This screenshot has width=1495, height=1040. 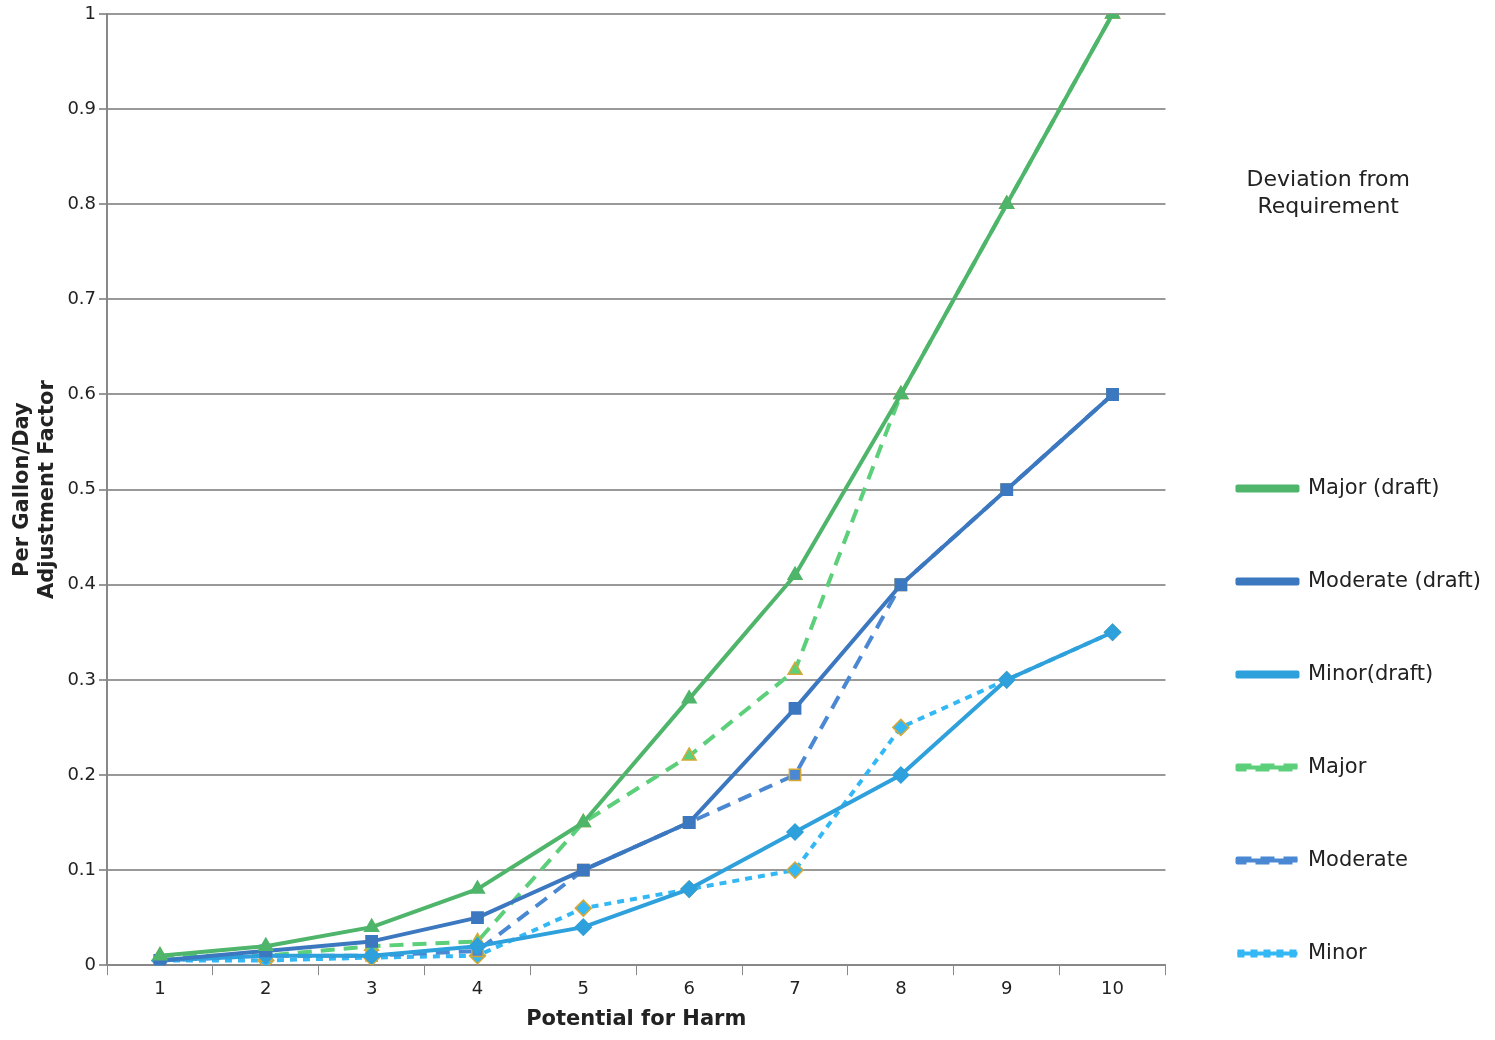 What do you see at coordinates (1337, 951) in the screenshot?
I see `legend-label: Minor` at bounding box center [1337, 951].